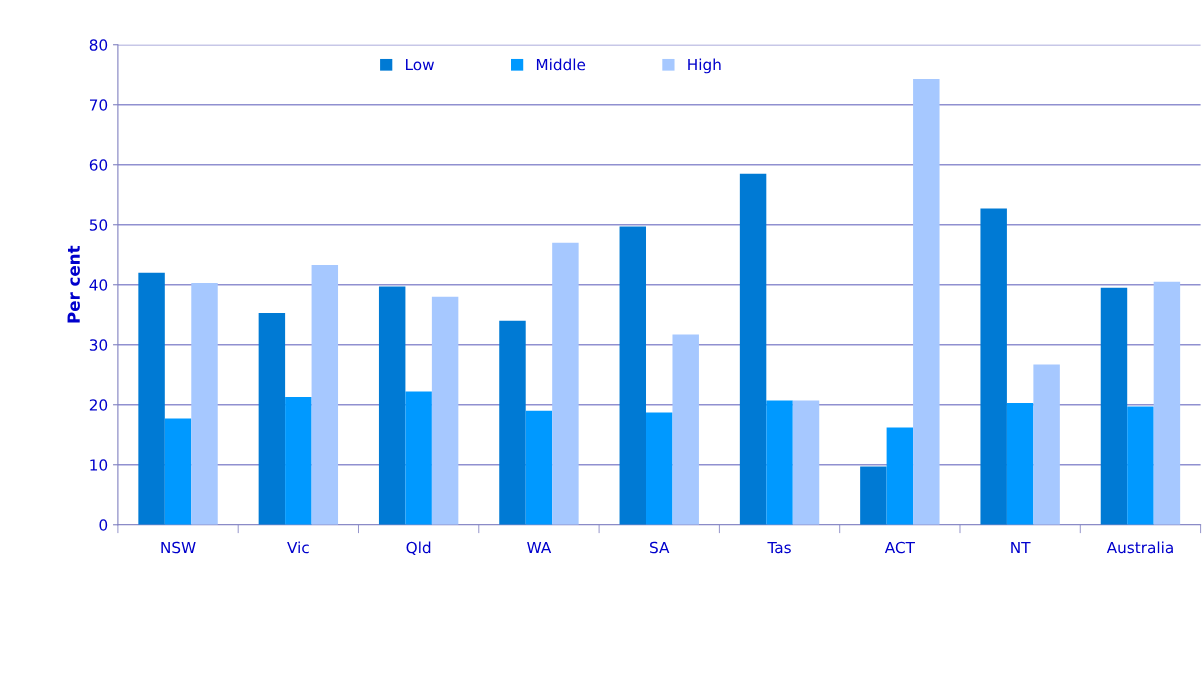 The image size is (1203, 678). What do you see at coordinates (1021, 547) in the screenshot?
I see `x-tick-label: NT` at bounding box center [1021, 547].